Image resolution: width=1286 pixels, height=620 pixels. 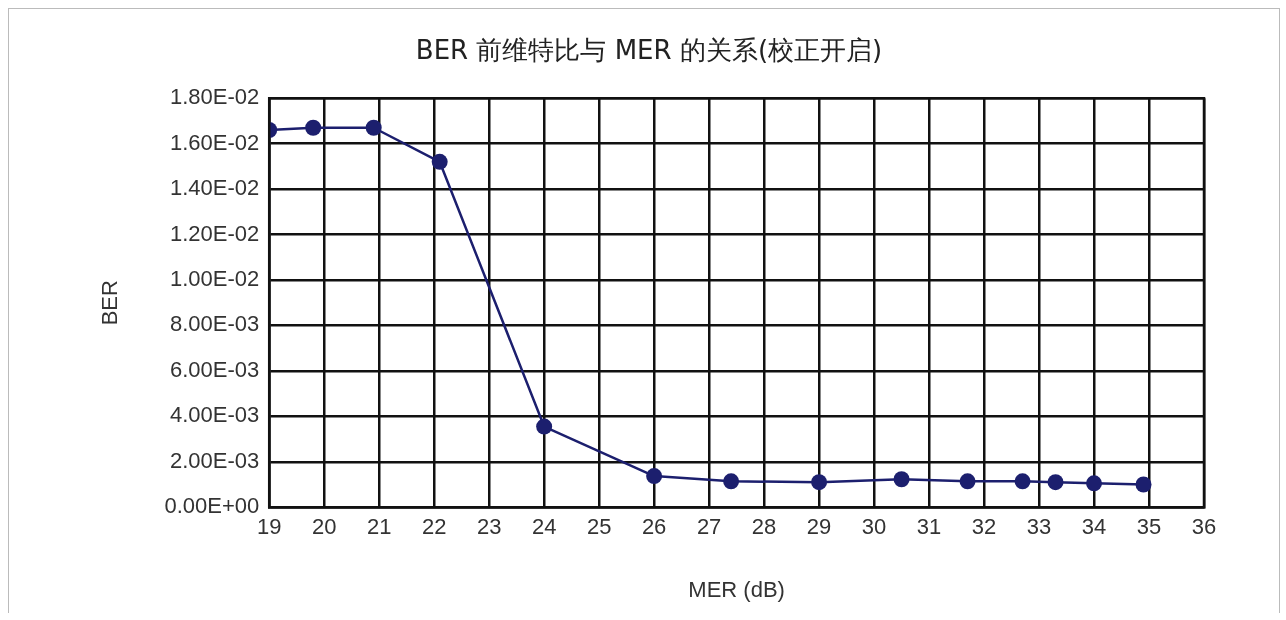 What do you see at coordinates (929, 527) in the screenshot?
I see `x-tick-label: 31` at bounding box center [929, 527].